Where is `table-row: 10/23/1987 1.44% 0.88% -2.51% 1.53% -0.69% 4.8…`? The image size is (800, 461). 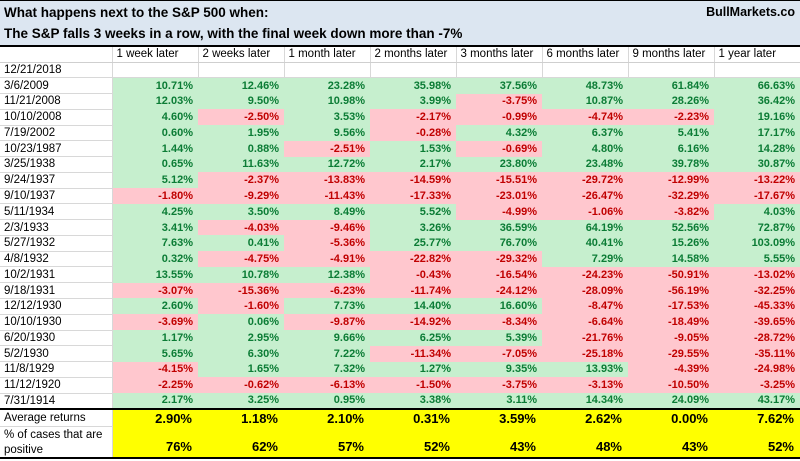 table-row: 10/23/1987 1.44% 0.88% -2.51% 1.53% -0.69% 4.8… is located at coordinates (400, 149).